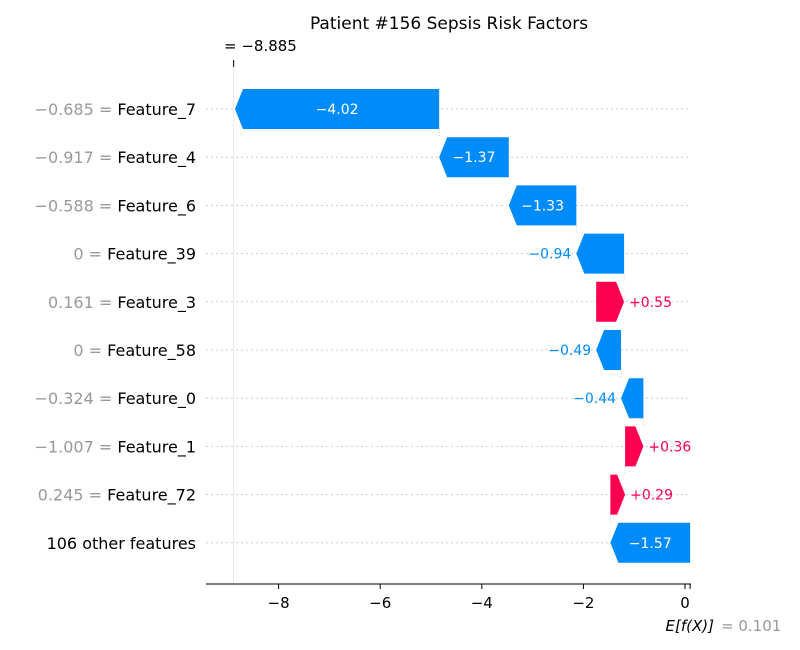  What do you see at coordinates (583, 603) in the screenshot?
I see `x-tick-label: −2` at bounding box center [583, 603].